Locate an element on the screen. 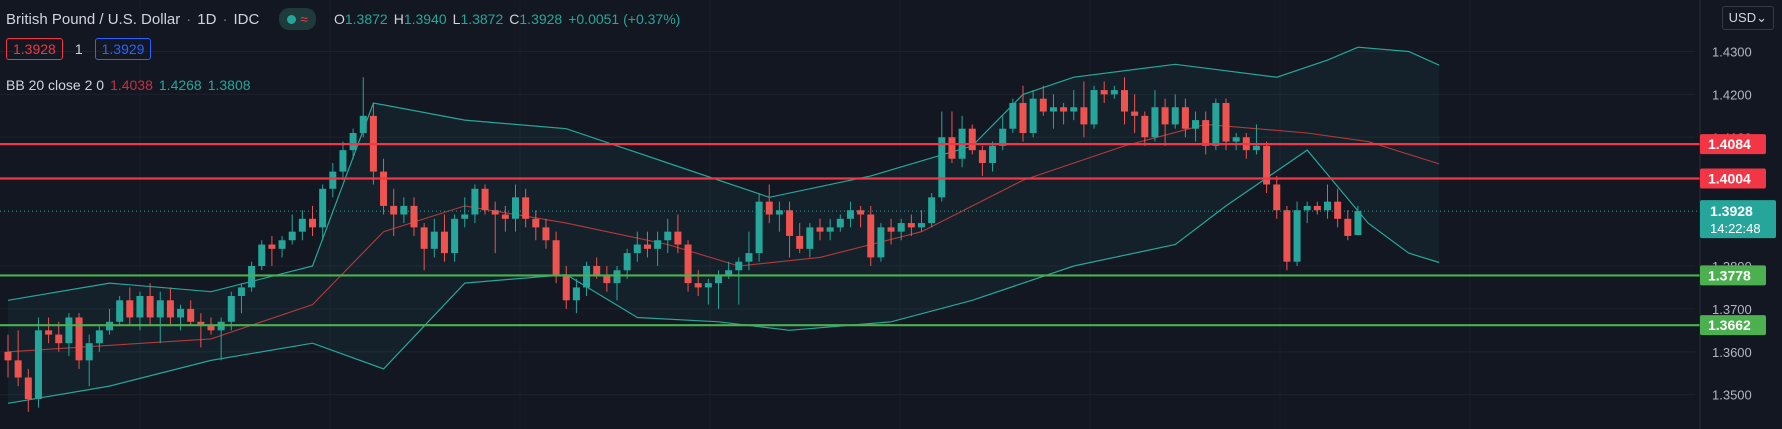 This screenshot has height=429, width=1782. trade-panel: 1.3928 1 1.3929 is located at coordinates (79, 49).